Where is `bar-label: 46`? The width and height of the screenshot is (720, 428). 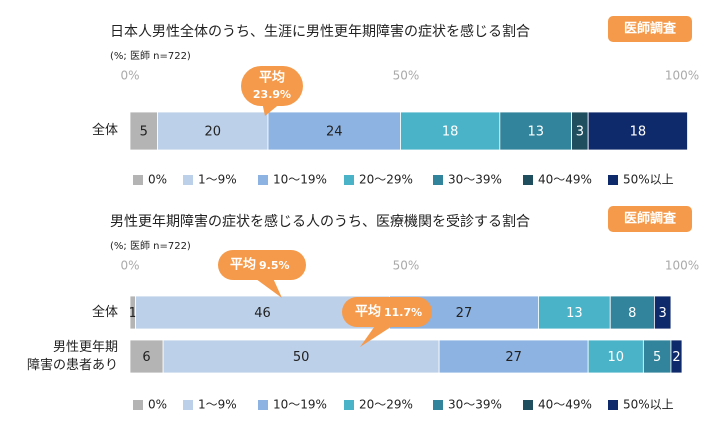
bar-label: 46 is located at coordinates (262, 313).